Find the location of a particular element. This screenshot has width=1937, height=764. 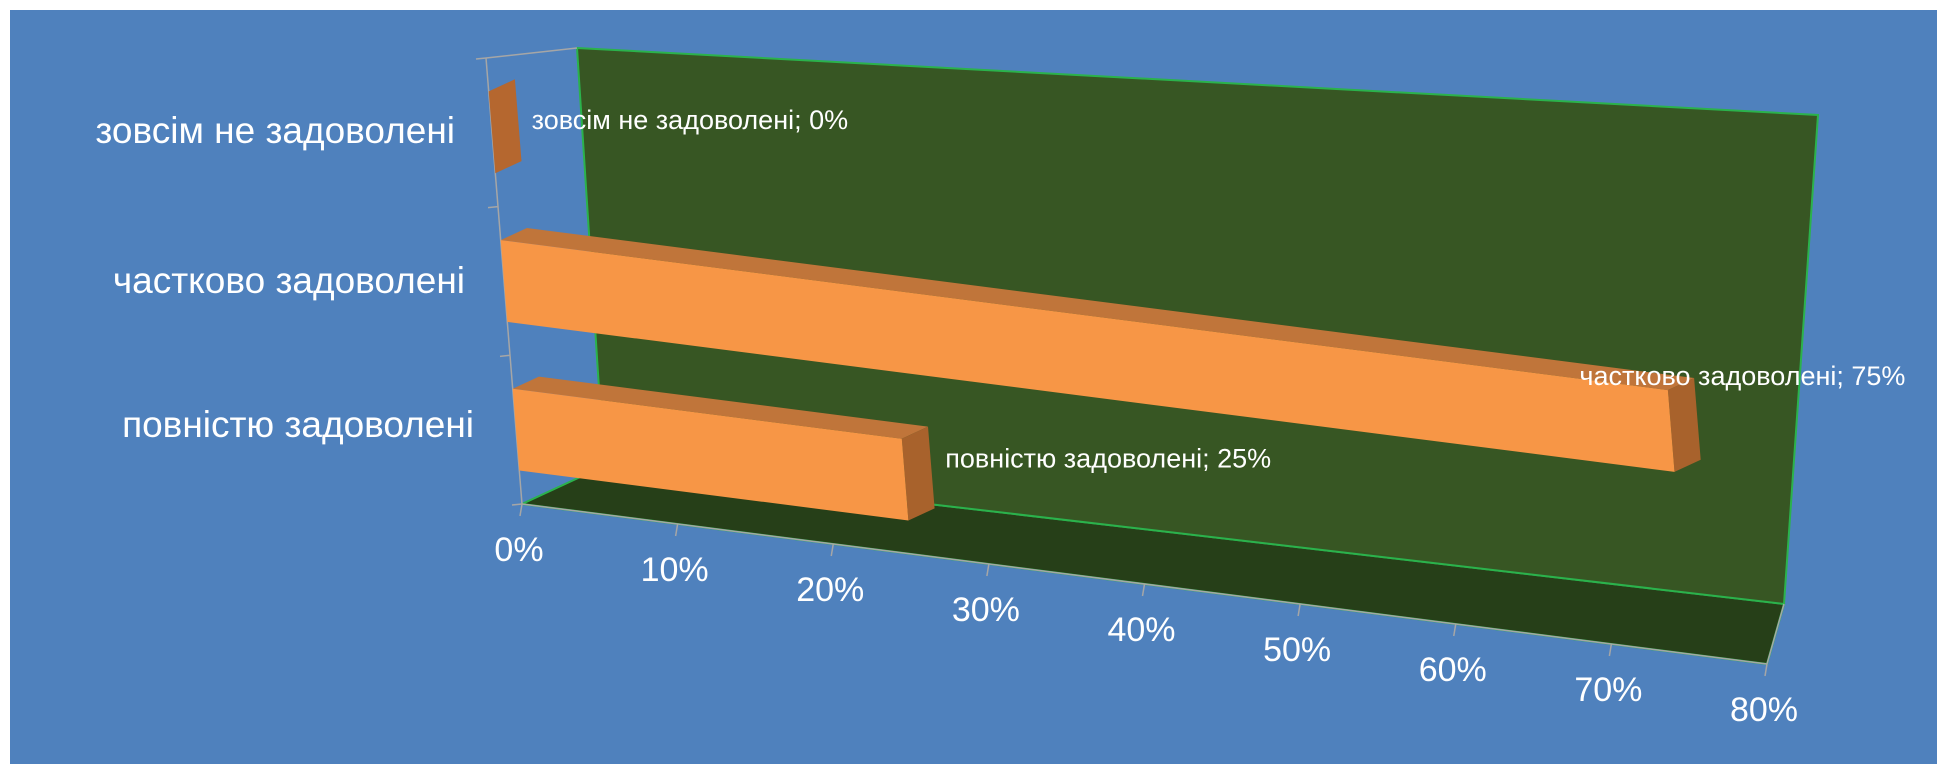

x-tick-label: 10% is located at coordinates (675, 570).